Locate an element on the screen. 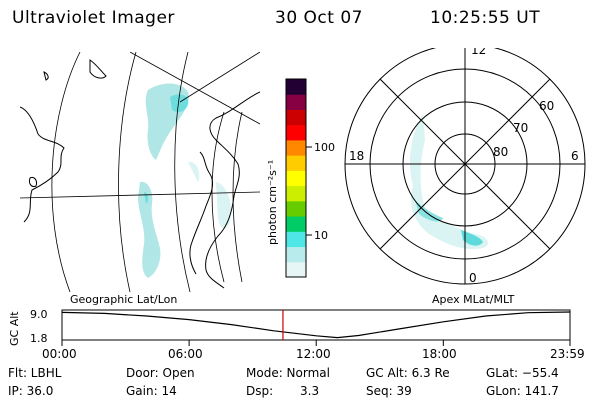  filter-info: Flt: LBHL is located at coordinates (35, 373).